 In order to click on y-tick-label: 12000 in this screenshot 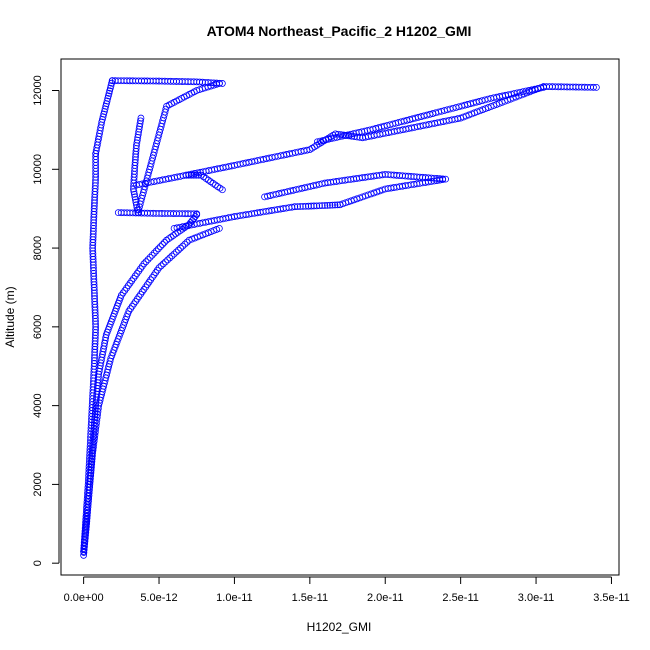, I will do `click(38, 90)`.